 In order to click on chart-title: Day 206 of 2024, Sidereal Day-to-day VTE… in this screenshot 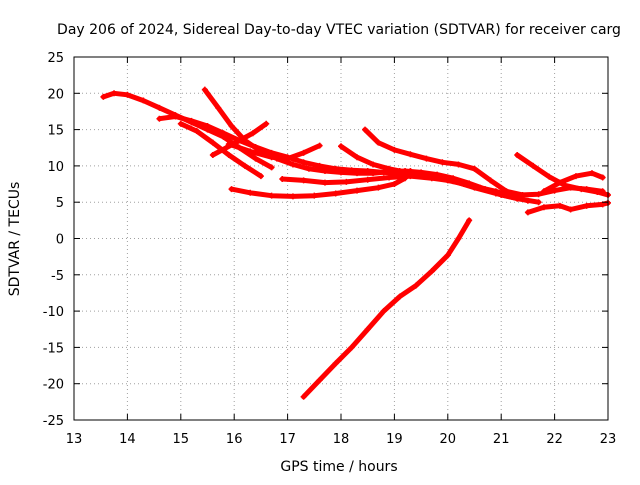, I will do `click(339, 30)`.